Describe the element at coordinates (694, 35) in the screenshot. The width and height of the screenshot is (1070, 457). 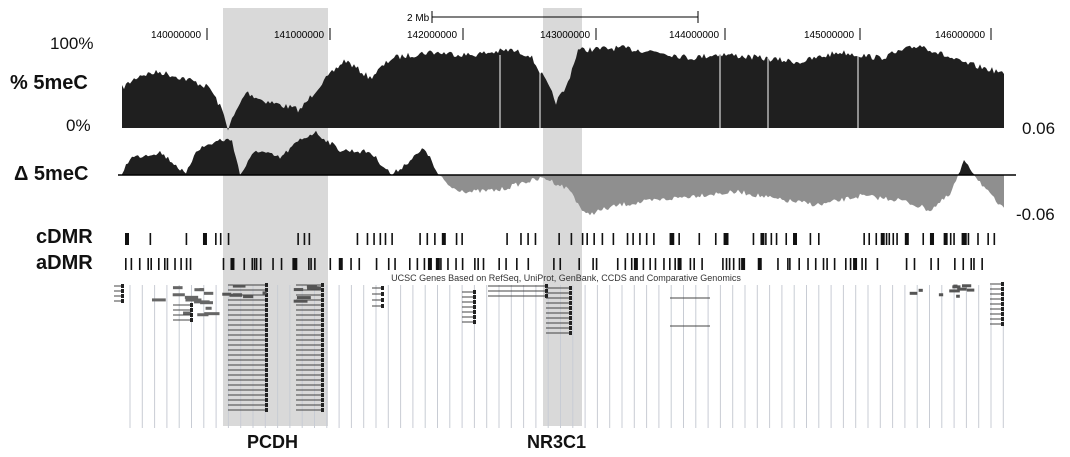
I see `coordinate-label: 144000000` at that location.